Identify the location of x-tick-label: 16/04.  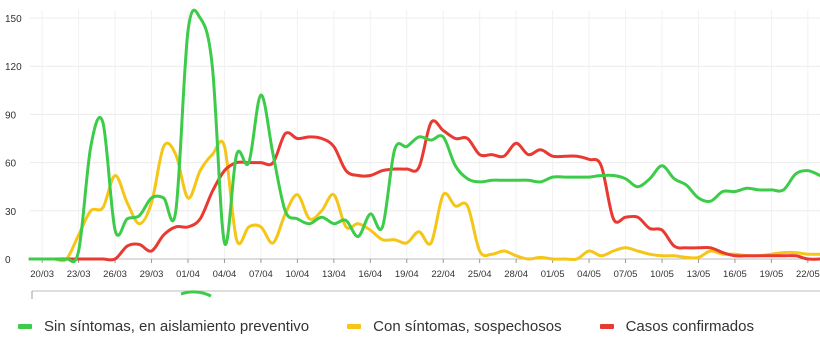
(370, 274).